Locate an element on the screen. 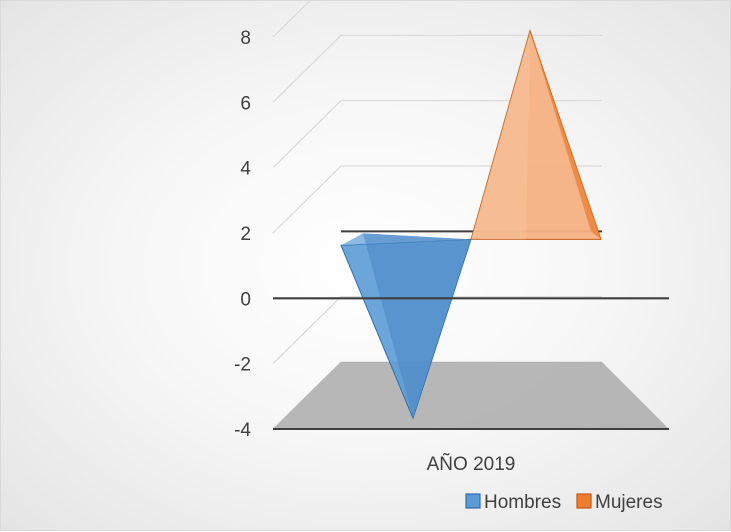 The height and width of the screenshot is (532, 731). hombres-pyramid-side is located at coordinates (417, 326).